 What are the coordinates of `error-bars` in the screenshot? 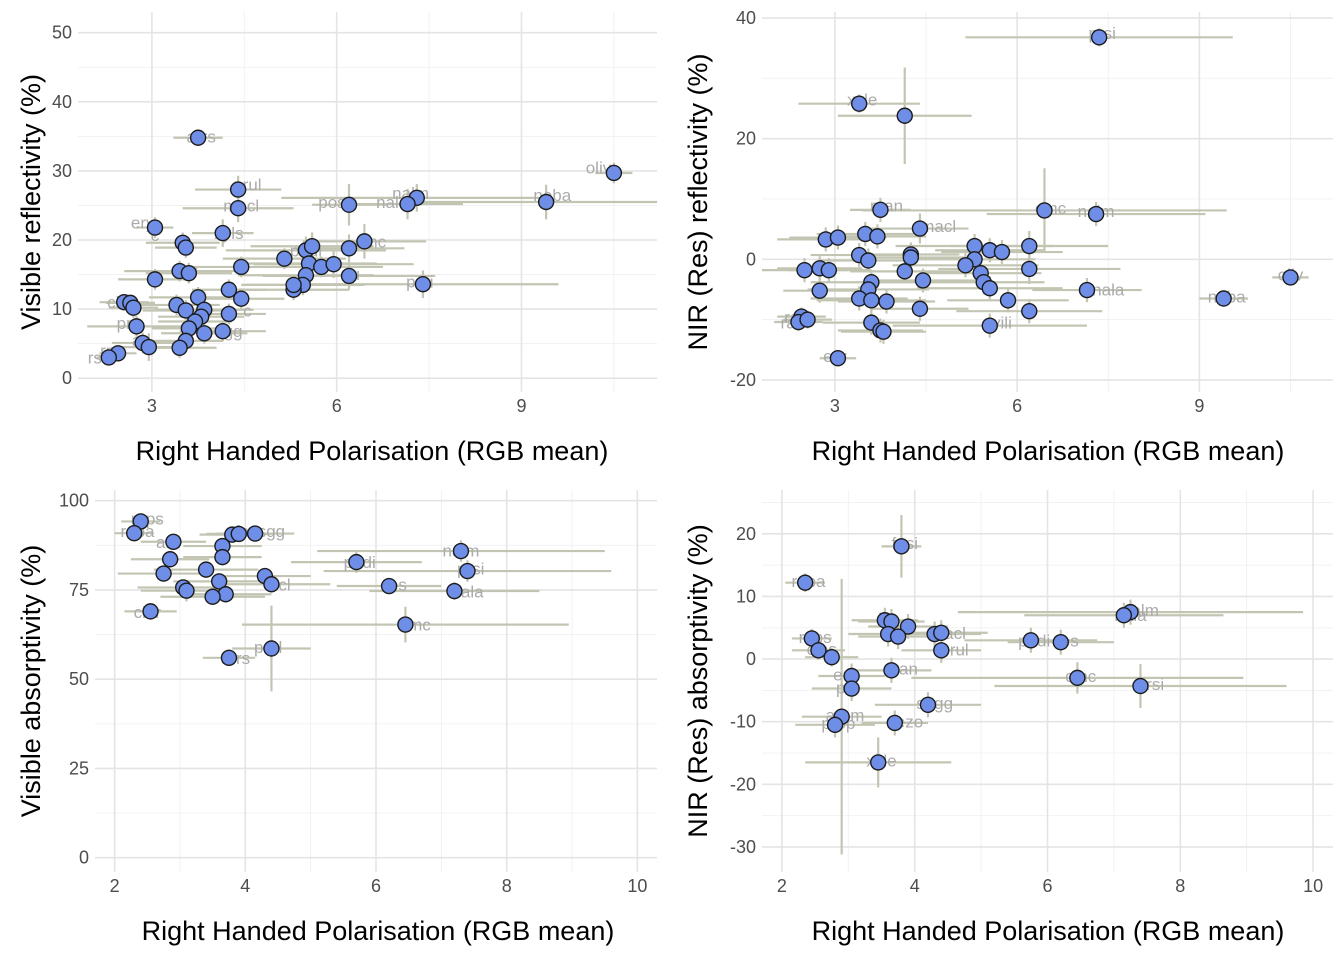 It's located at (1044, 685).